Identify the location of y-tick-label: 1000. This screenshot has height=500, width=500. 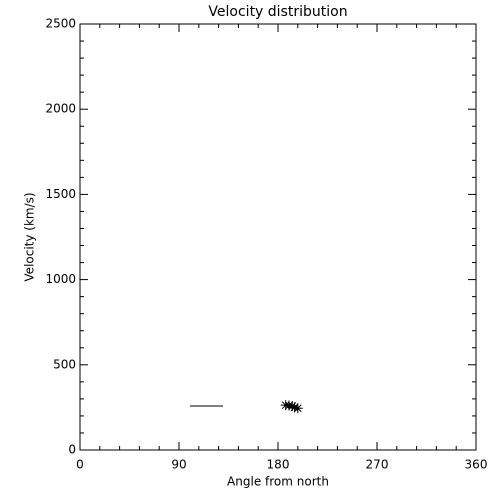
(60, 279).